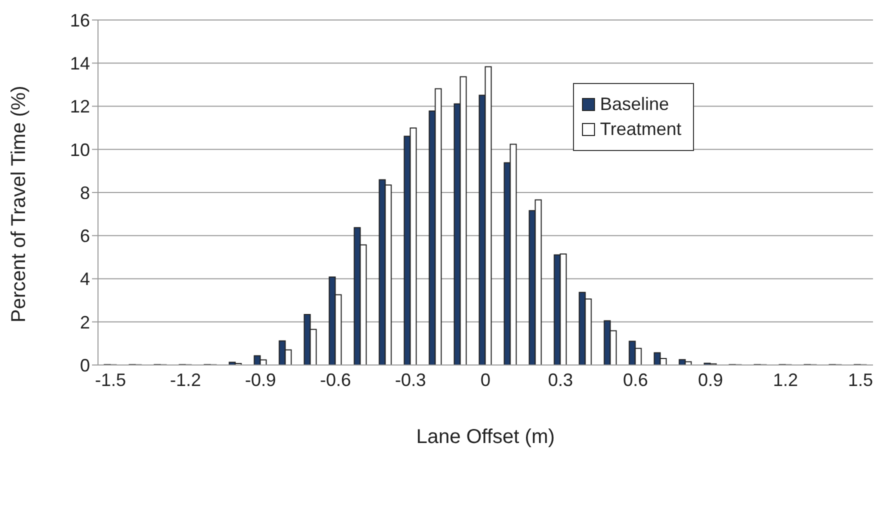  What do you see at coordinates (110, 380) in the screenshot?
I see `x-tick-label: -1.5` at bounding box center [110, 380].